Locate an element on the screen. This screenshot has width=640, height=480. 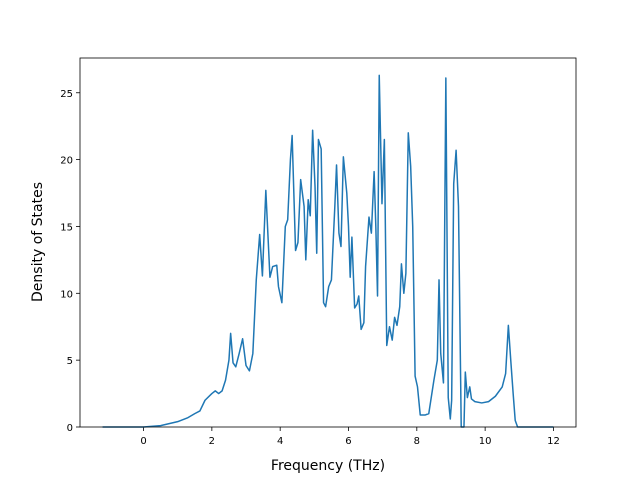
y-tick-label: 5 is located at coordinates (70, 361).